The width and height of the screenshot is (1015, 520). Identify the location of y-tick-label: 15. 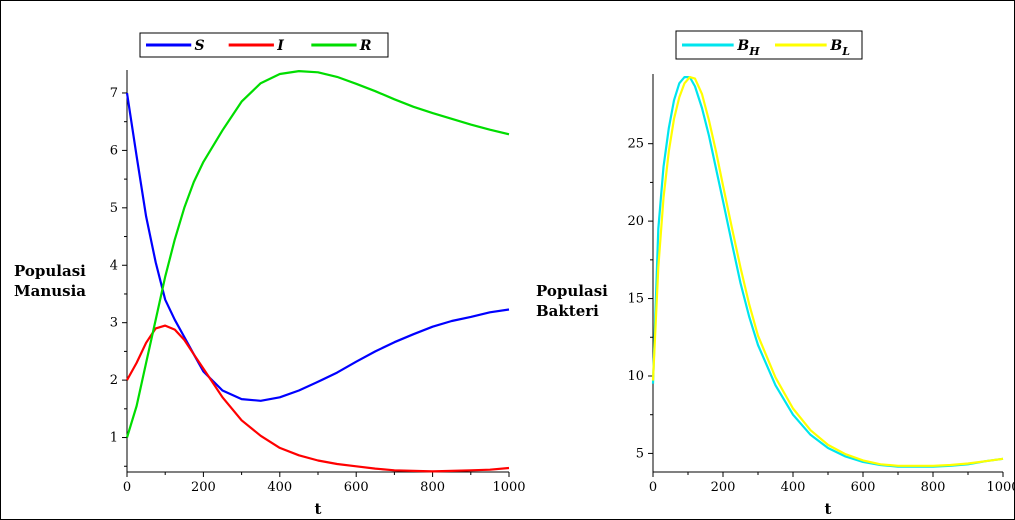
(635, 299).